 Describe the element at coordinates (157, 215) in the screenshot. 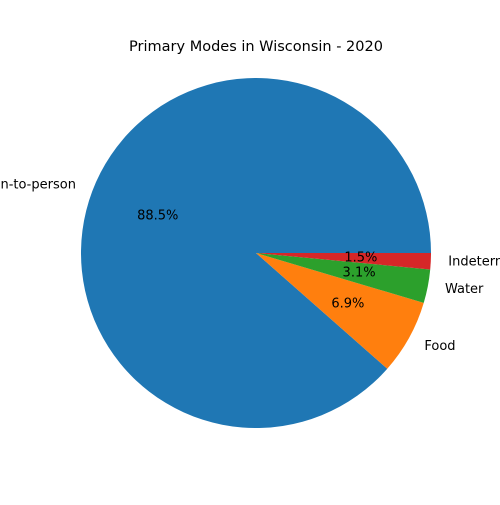

I see `pct-label-person-to-person: 88.5%` at that location.